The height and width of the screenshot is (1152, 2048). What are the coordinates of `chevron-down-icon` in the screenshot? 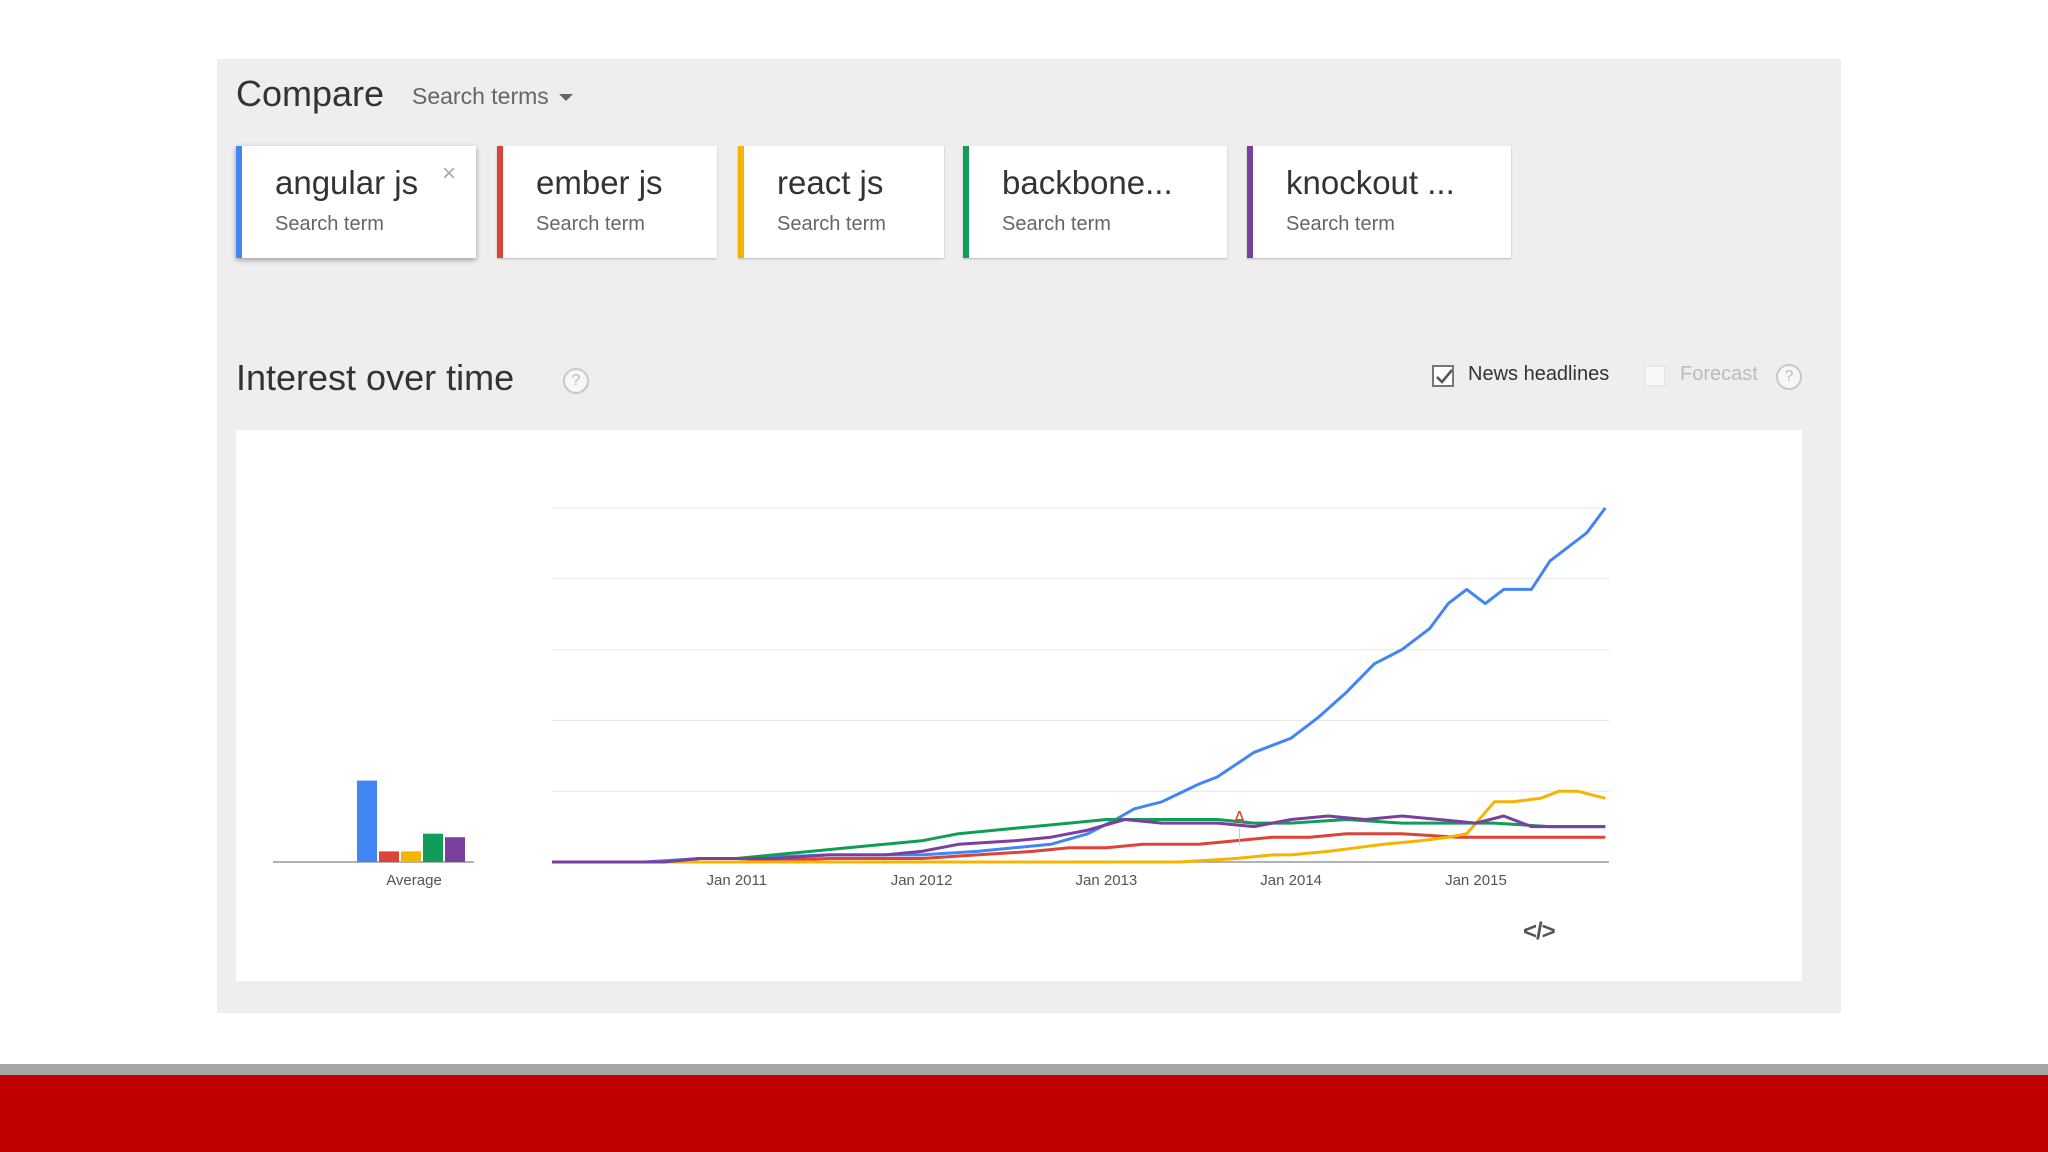 It's located at (565, 97).